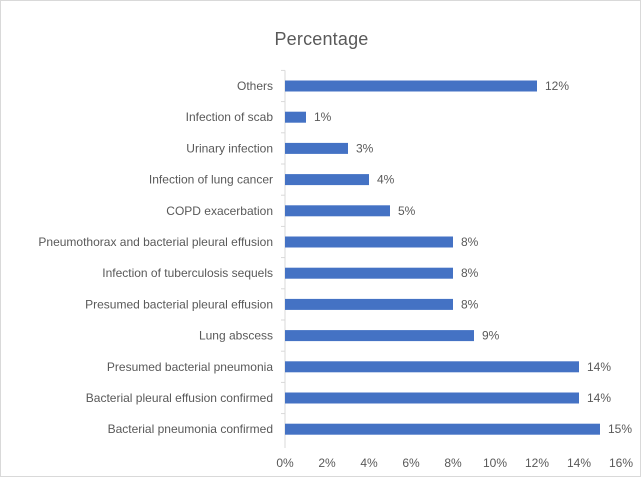 This screenshot has height=478, width=641. What do you see at coordinates (190, 367) in the screenshot?
I see `category-label: Presumed bacterial pneumonia` at bounding box center [190, 367].